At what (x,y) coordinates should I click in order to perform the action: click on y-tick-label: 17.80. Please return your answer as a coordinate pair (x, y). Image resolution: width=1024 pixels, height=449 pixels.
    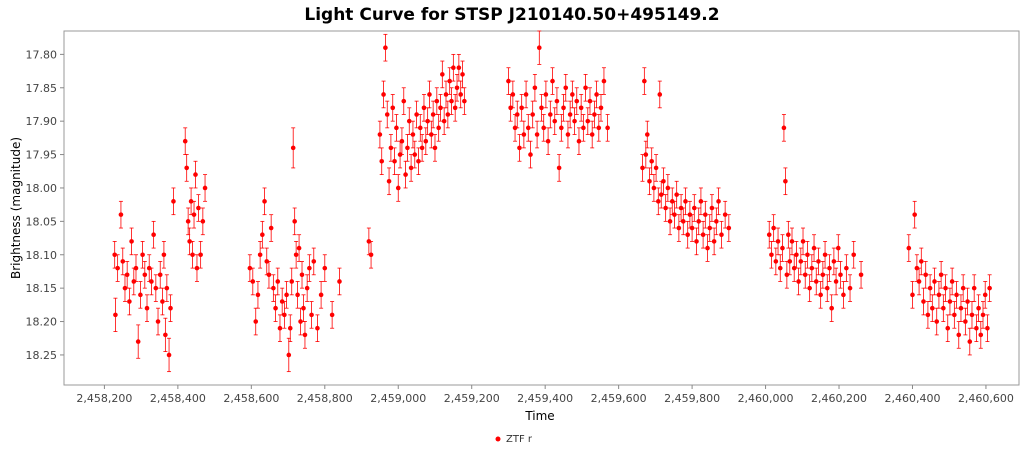
    Looking at the image, I should click on (42, 54).